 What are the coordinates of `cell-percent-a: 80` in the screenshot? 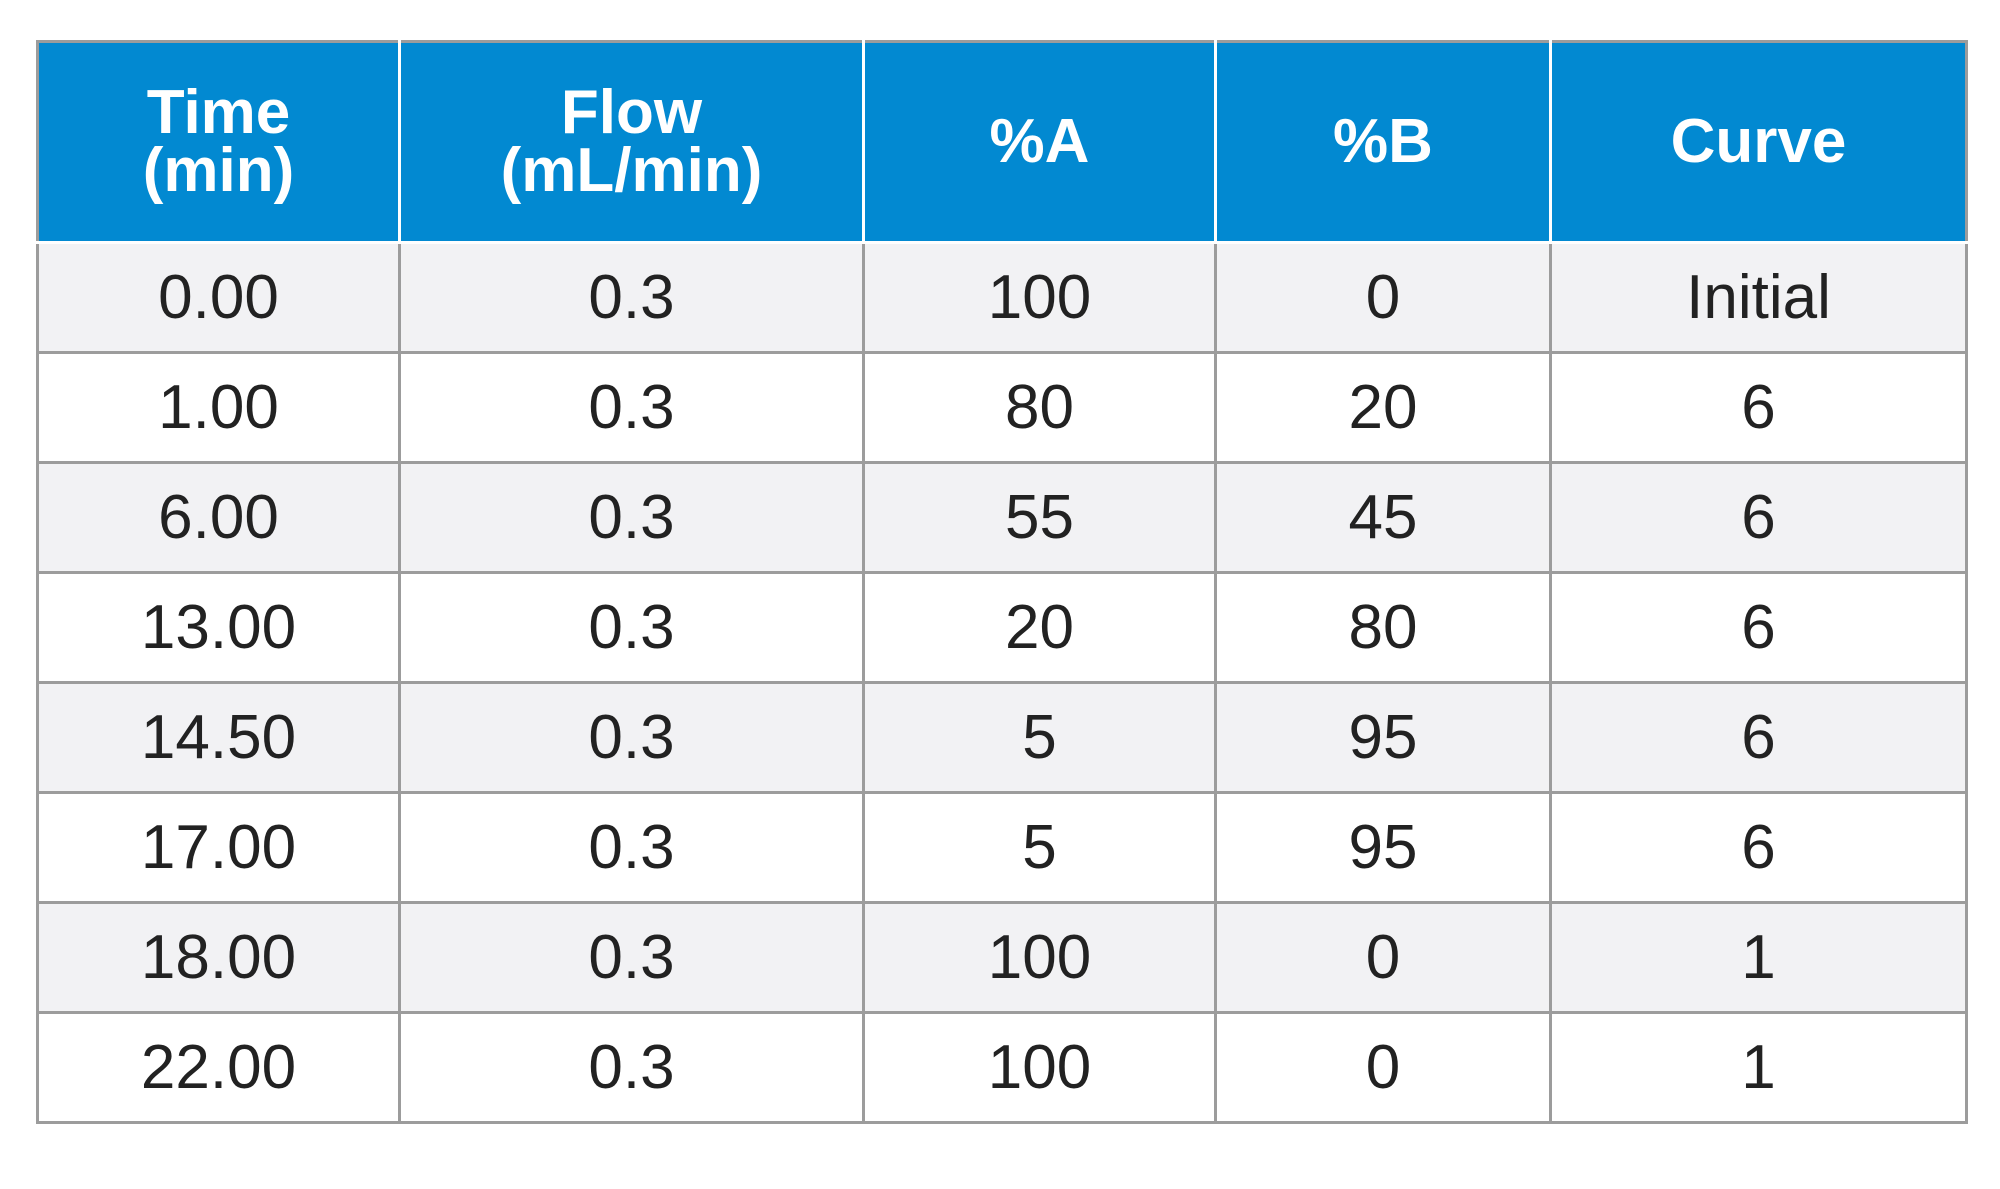 It's located at (1039, 407).